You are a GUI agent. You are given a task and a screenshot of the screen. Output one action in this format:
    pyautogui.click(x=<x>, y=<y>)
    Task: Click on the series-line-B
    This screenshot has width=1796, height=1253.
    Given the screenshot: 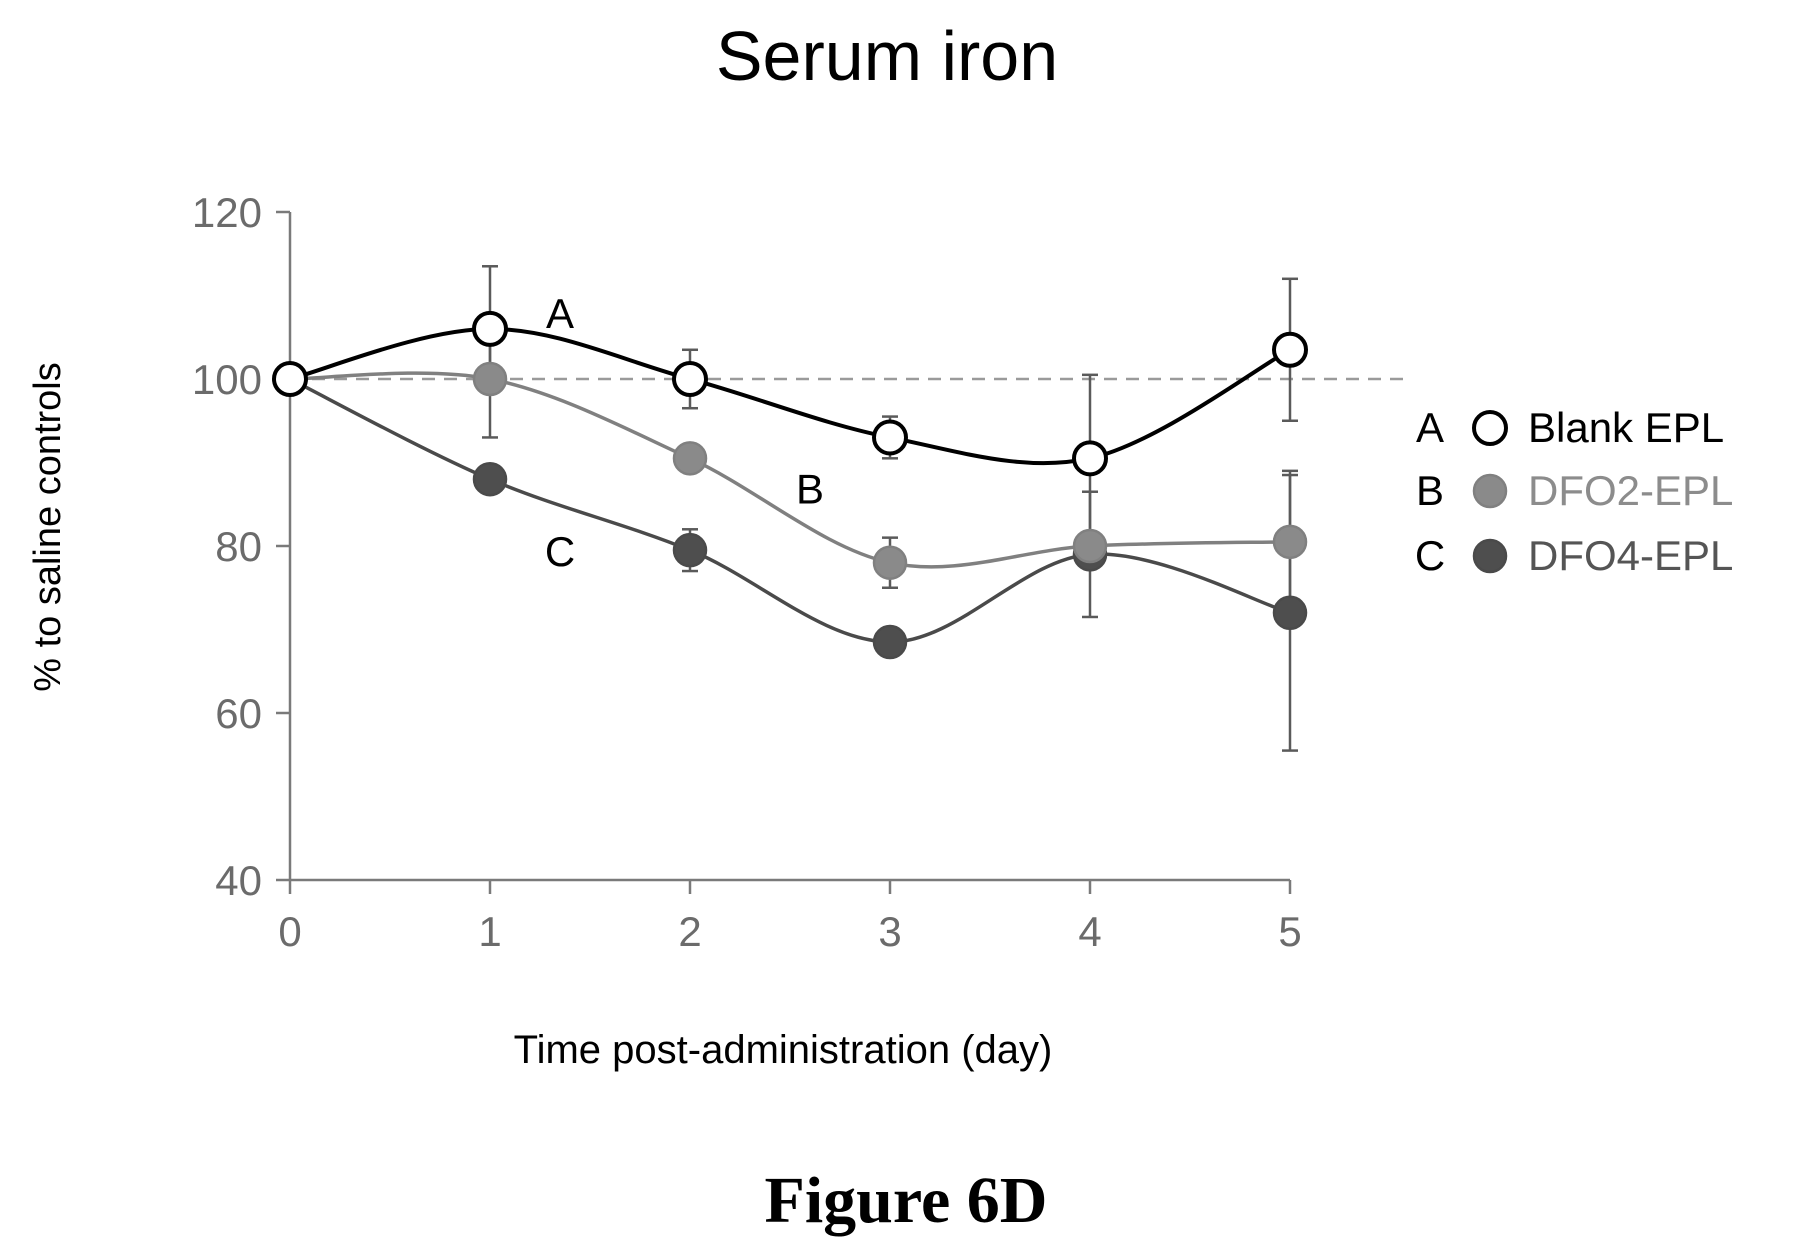 What is the action you would take?
    pyautogui.click(x=790, y=470)
    